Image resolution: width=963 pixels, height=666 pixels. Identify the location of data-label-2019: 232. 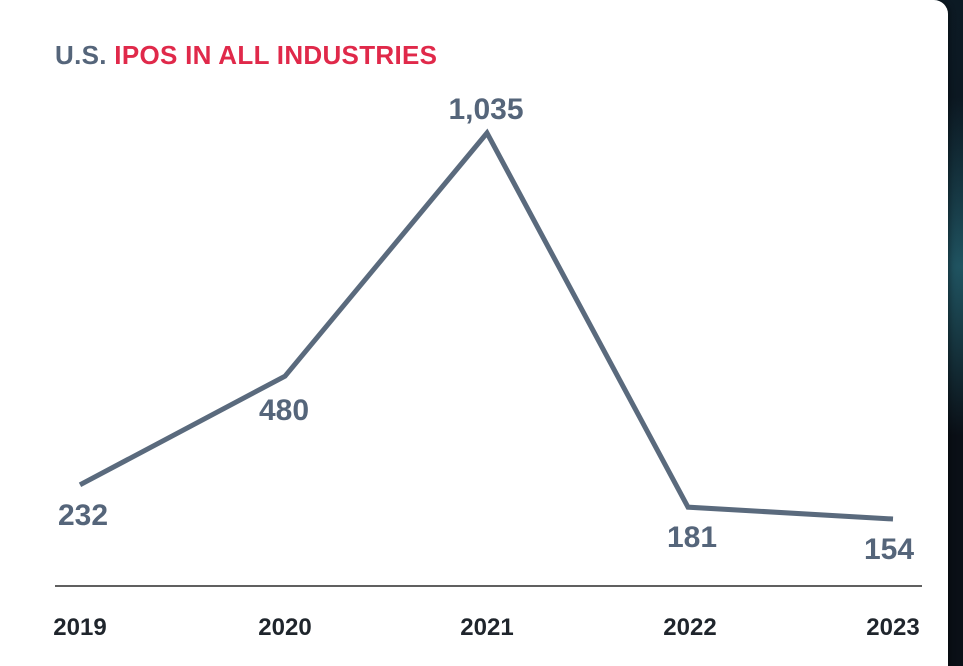
(83, 515).